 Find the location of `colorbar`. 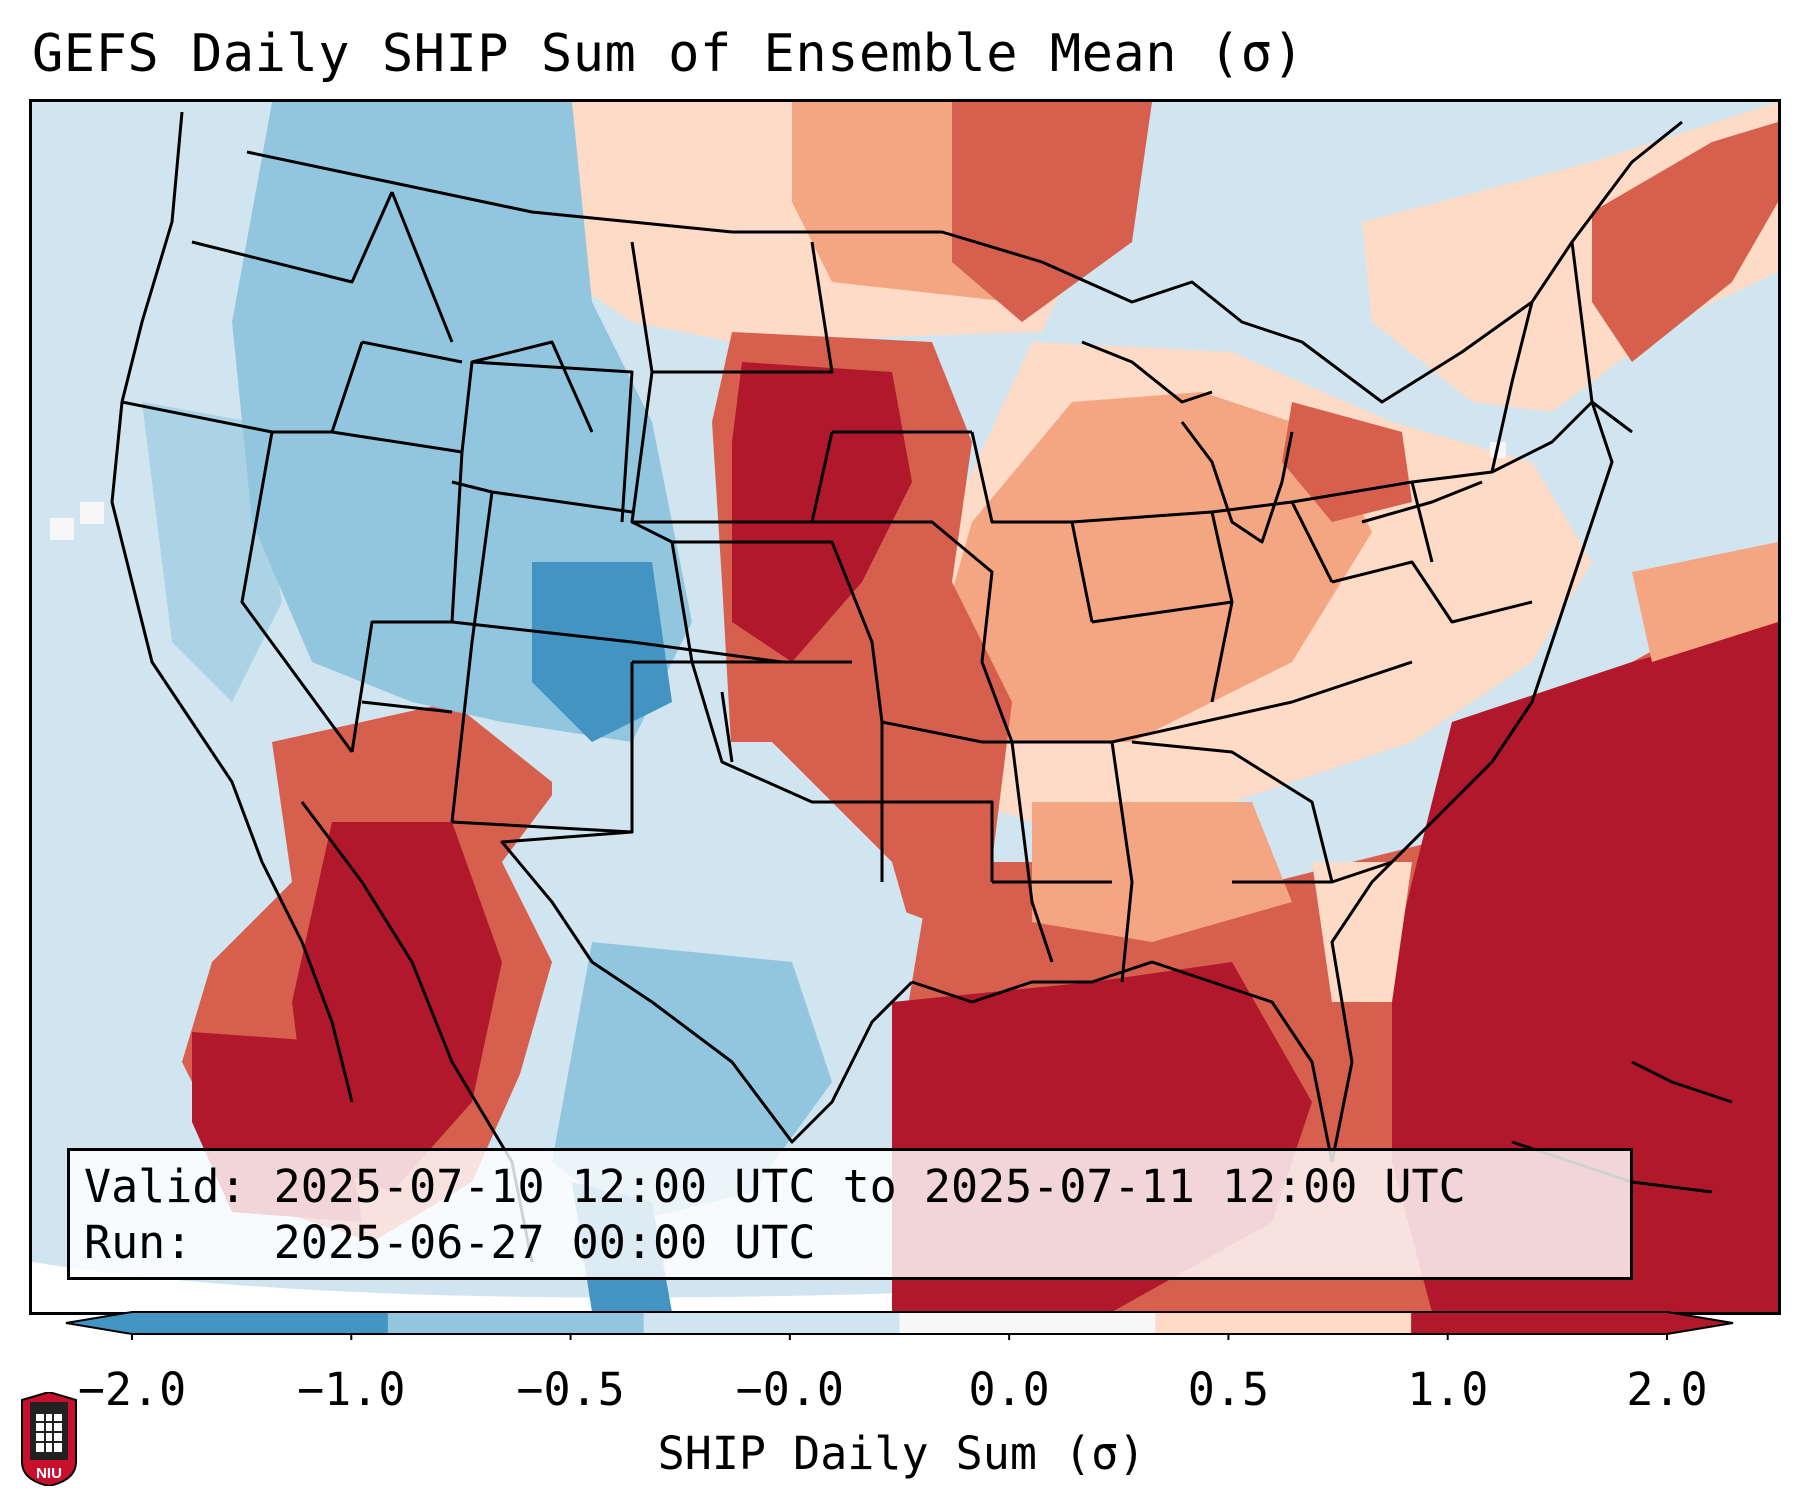

colorbar is located at coordinates (899, 1325).